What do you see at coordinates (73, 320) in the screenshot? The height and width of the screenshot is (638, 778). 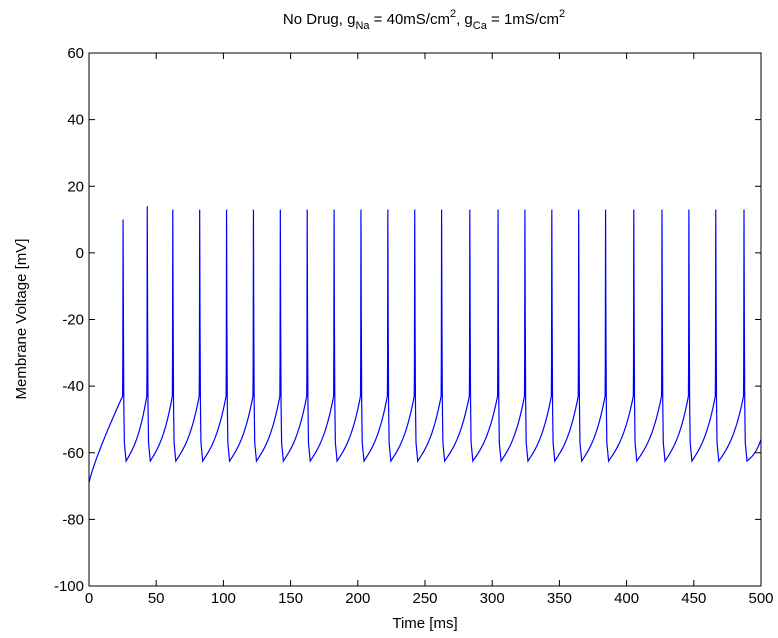 I see `y-tick-label: -20` at bounding box center [73, 320].